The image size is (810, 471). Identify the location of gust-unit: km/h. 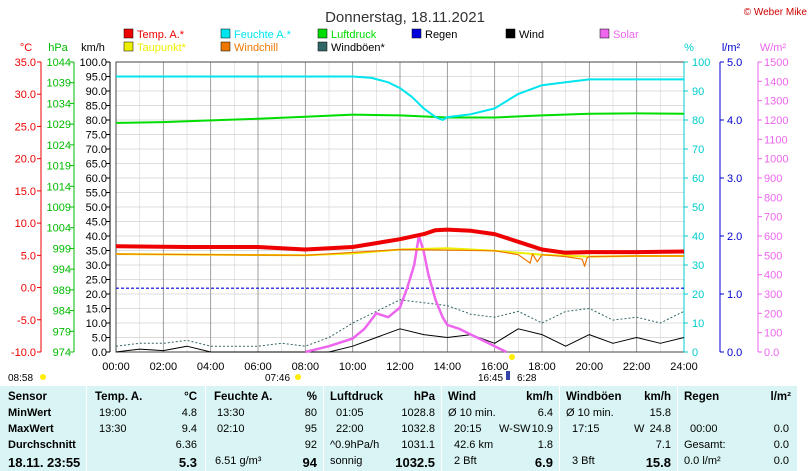
(657, 397).